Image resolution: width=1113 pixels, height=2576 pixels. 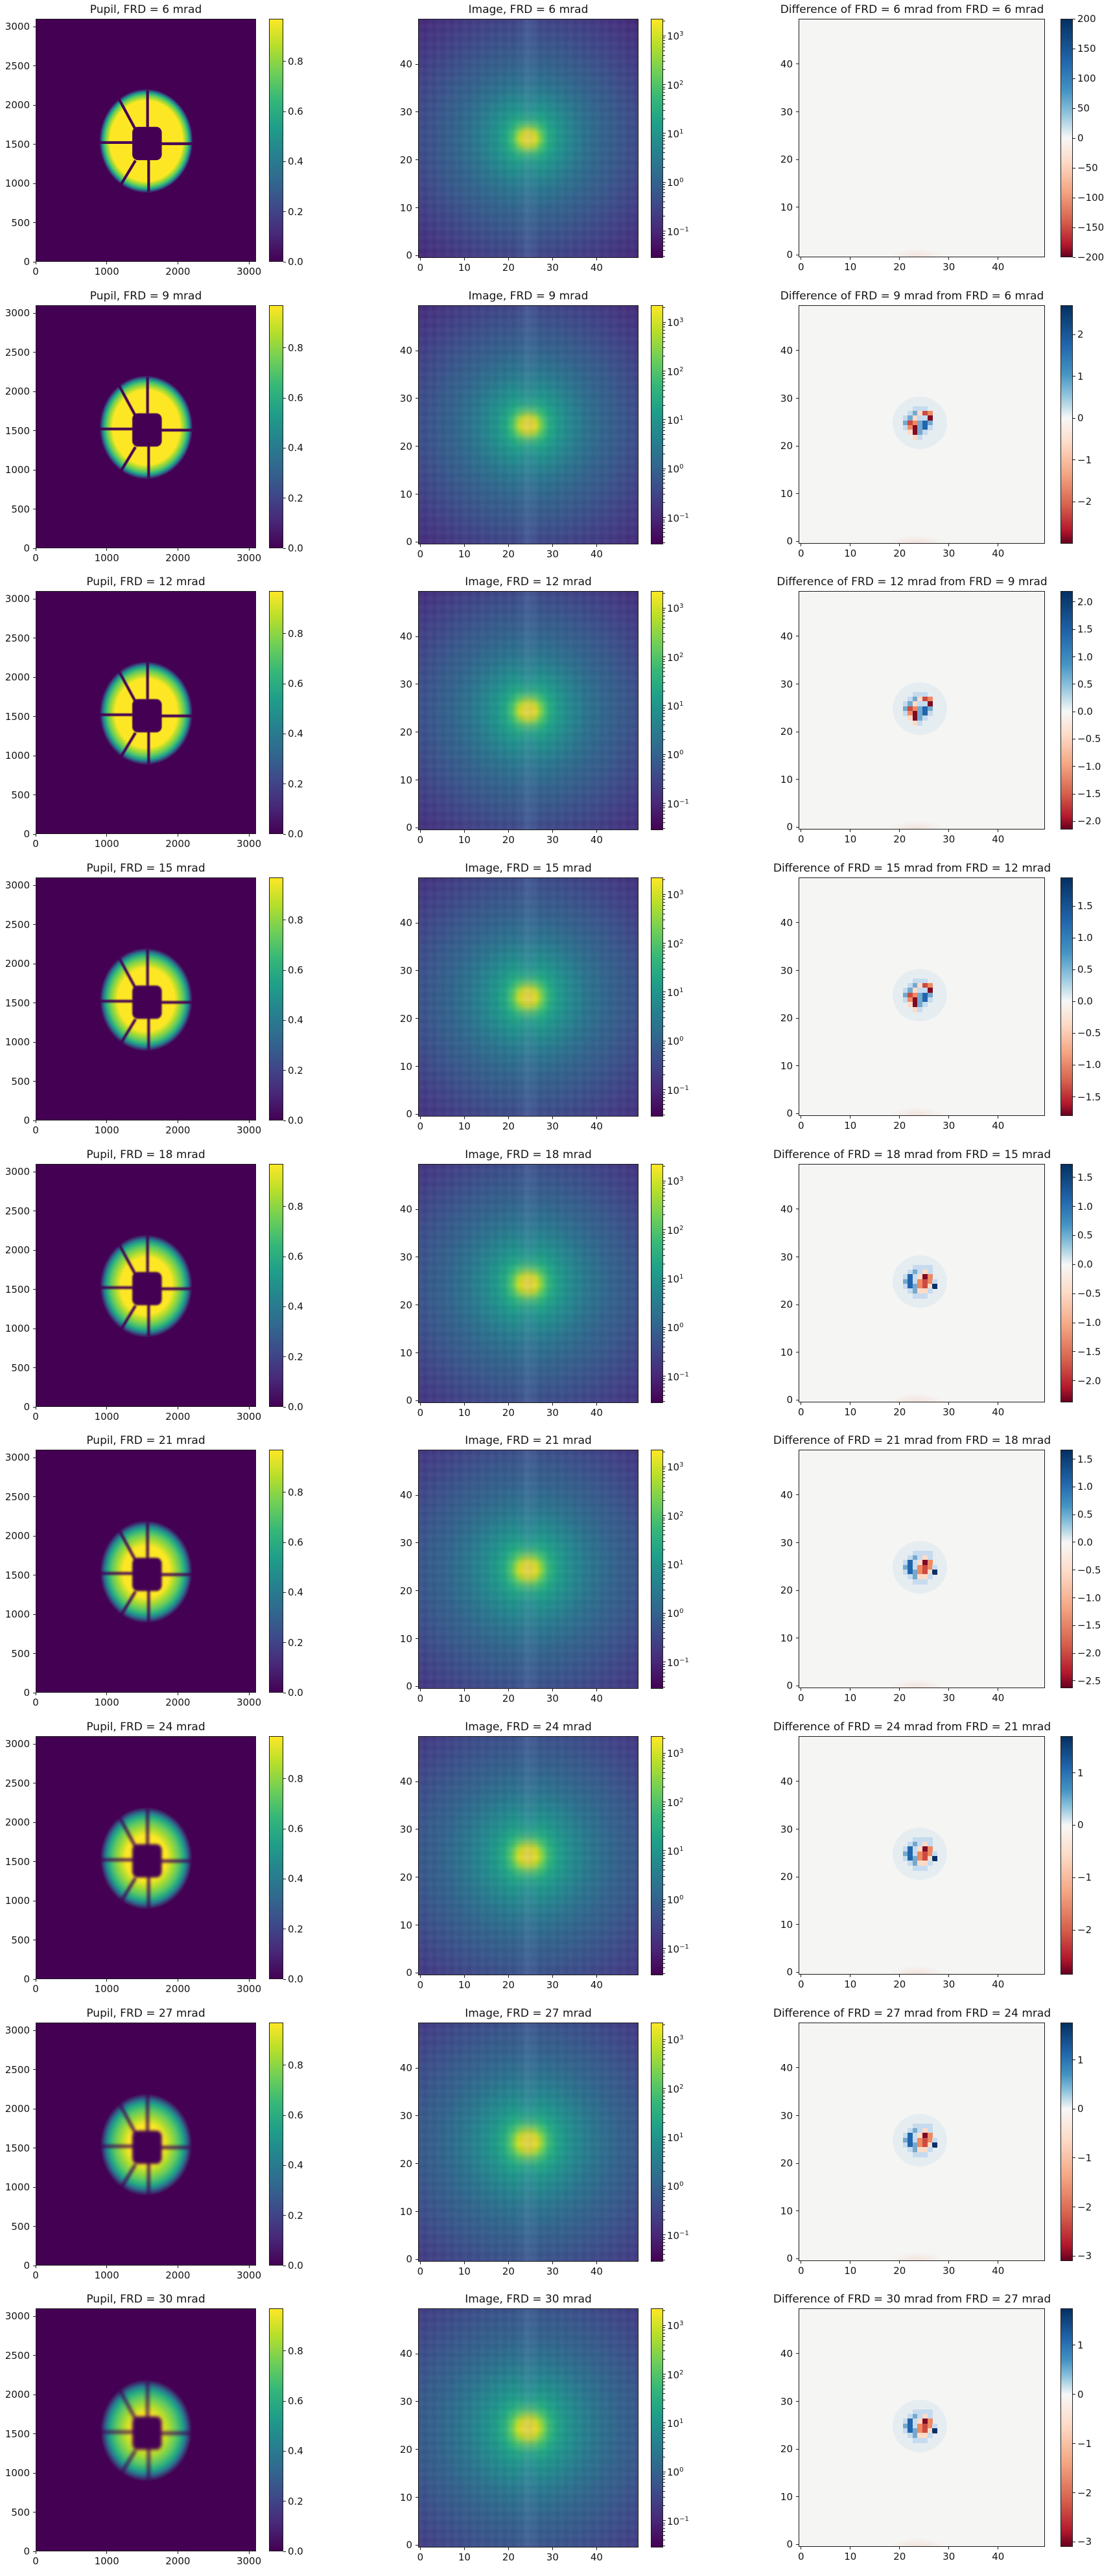 What do you see at coordinates (17, 638) in the screenshot?
I see `y-tick-label: 2500` at bounding box center [17, 638].